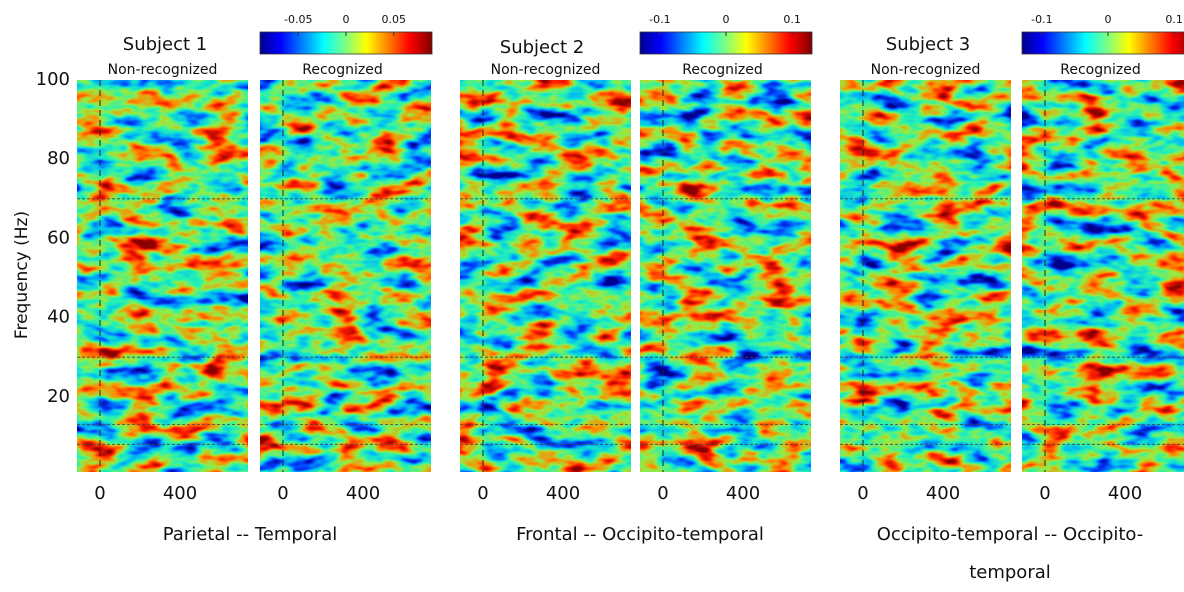 This screenshot has height=592, width=1184. What do you see at coordinates (1102, 43) in the screenshot?
I see `colorbar` at bounding box center [1102, 43].